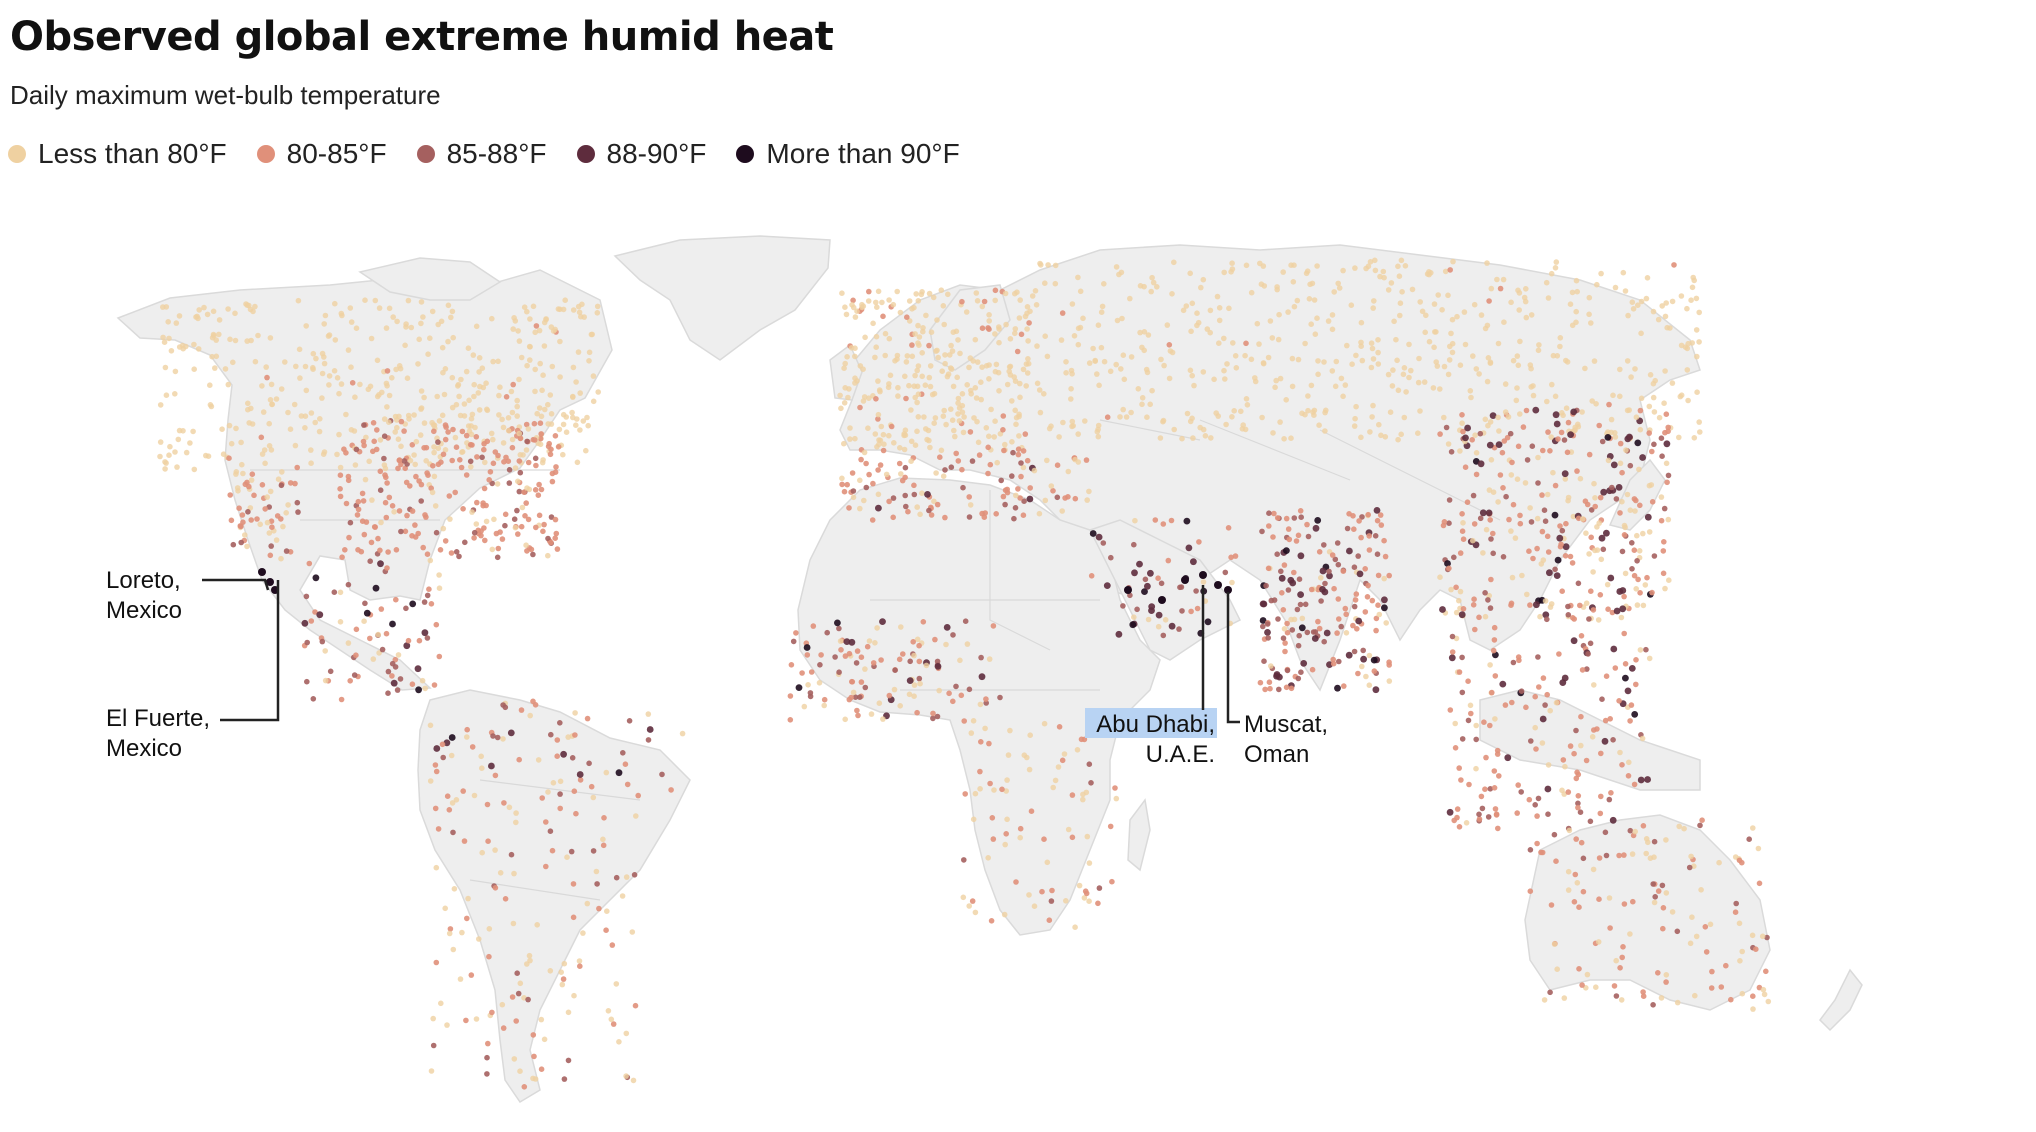  Describe the element at coordinates (250, 651) in the screenshot. I see `leader-line` at that location.